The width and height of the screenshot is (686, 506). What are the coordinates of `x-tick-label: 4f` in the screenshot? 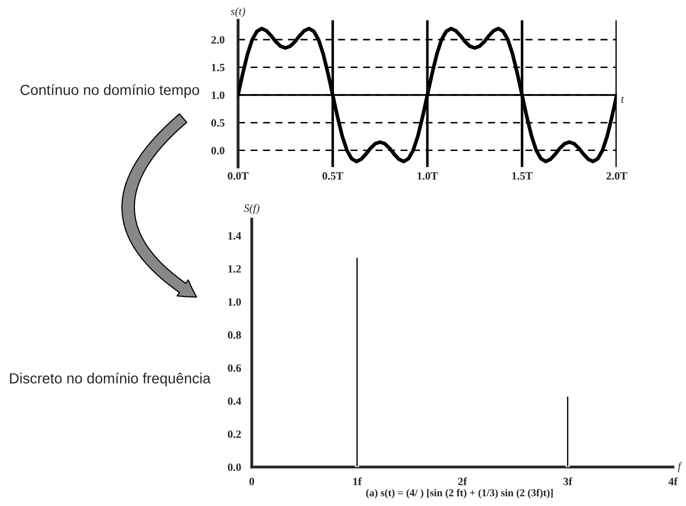 It's located at (673, 481).